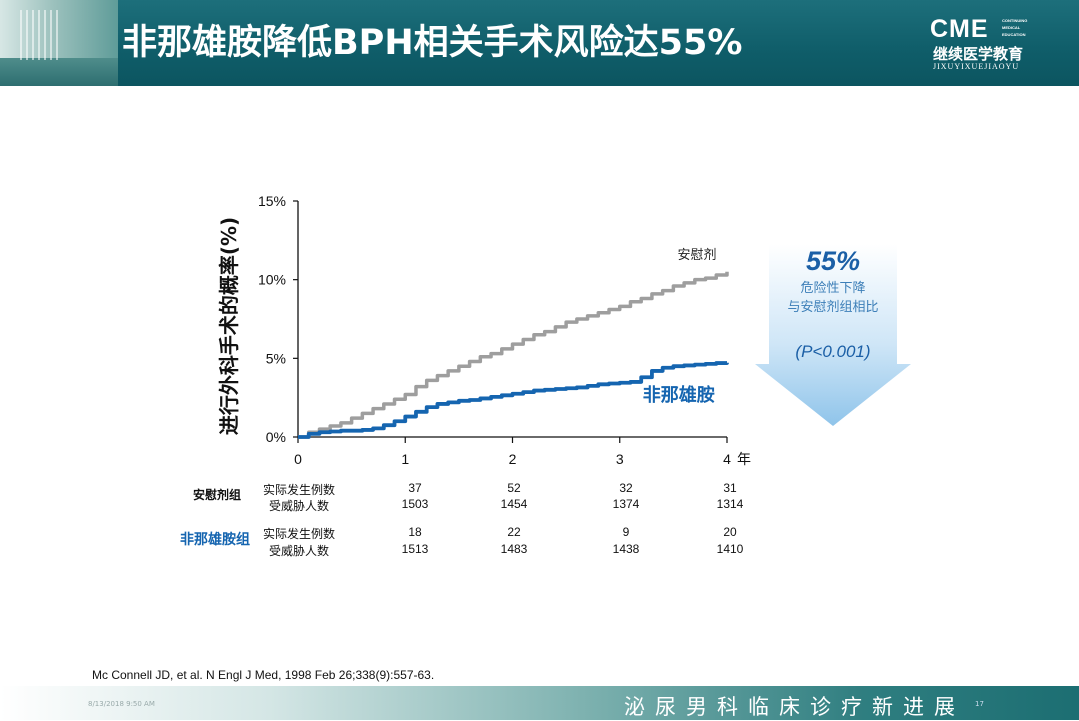  I want to click on table-cell: 1410, so click(730, 549).